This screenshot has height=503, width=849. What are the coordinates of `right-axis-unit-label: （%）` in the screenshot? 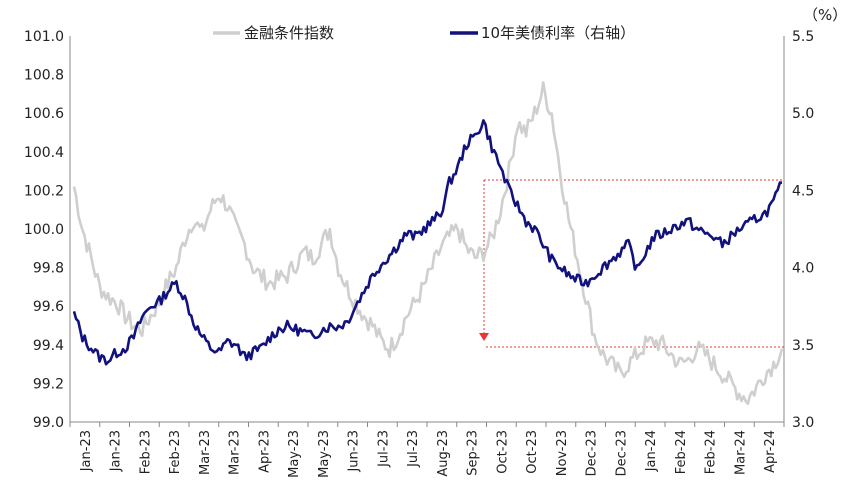 It's located at (825, 15).